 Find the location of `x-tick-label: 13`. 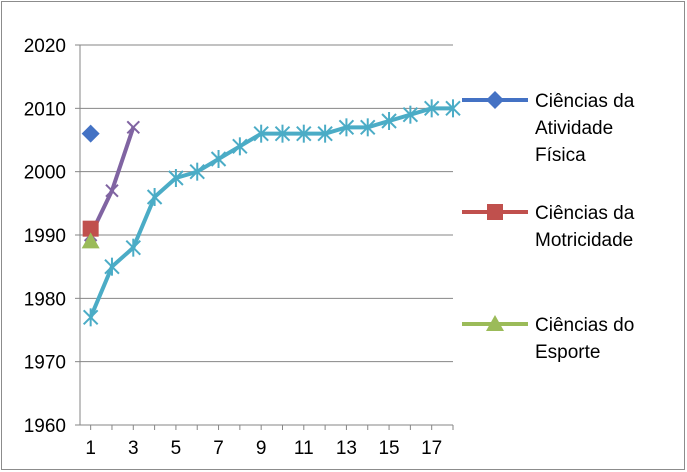

x-tick-label: 13 is located at coordinates (346, 448).